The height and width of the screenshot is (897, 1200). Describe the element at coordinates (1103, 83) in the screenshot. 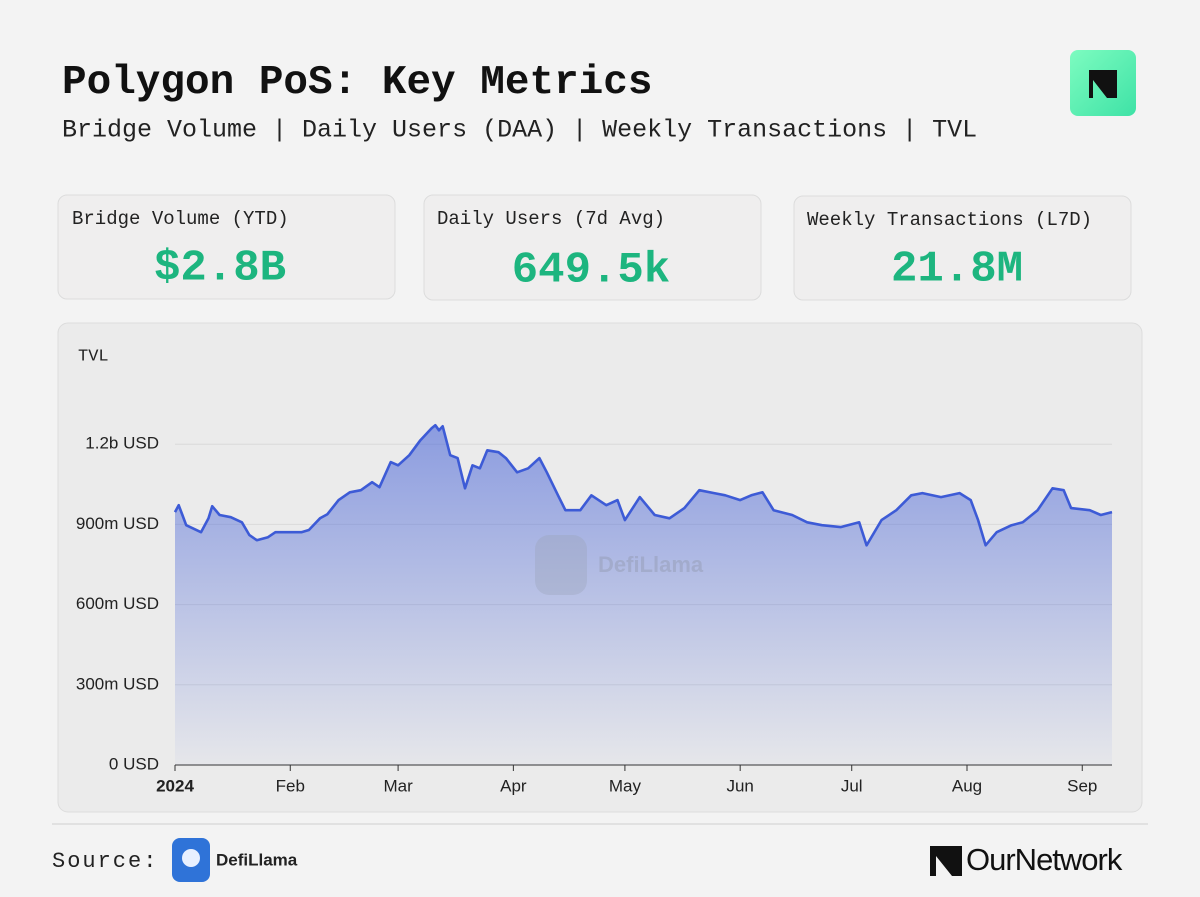

I see `brand-logo` at that location.